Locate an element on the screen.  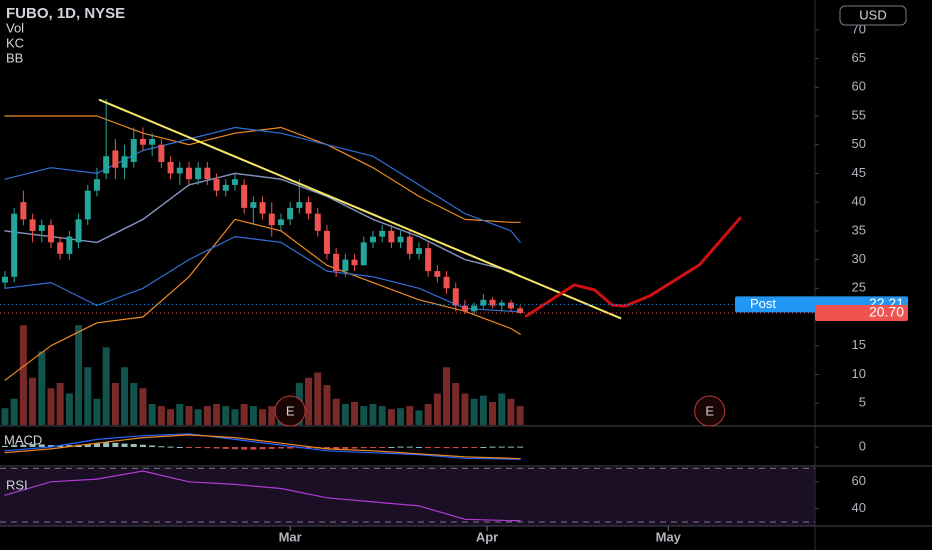
projection is located at coordinates (633, 267).